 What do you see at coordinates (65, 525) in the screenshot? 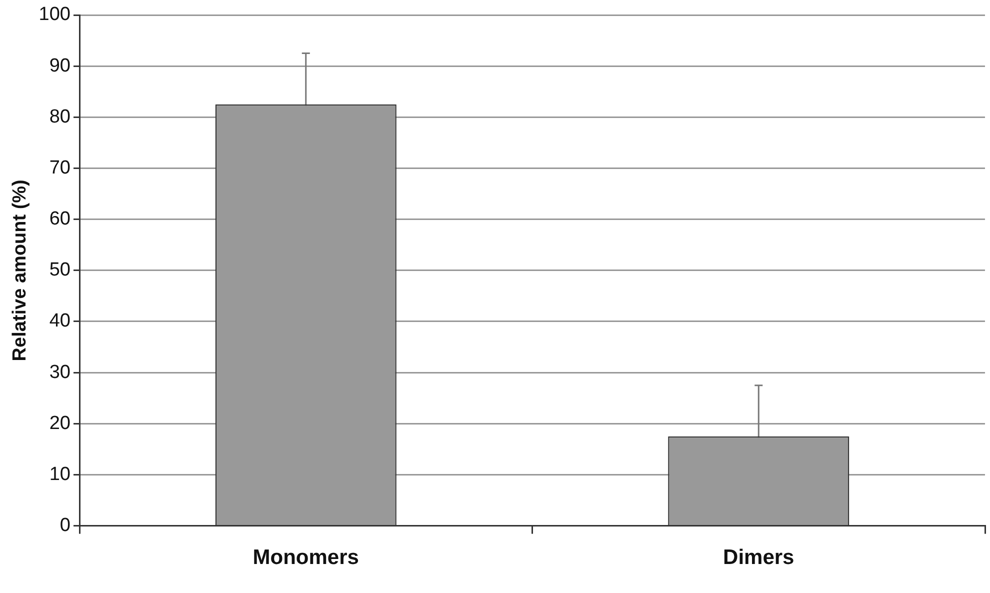
I see `y-tick-label: 0` at bounding box center [65, 525].